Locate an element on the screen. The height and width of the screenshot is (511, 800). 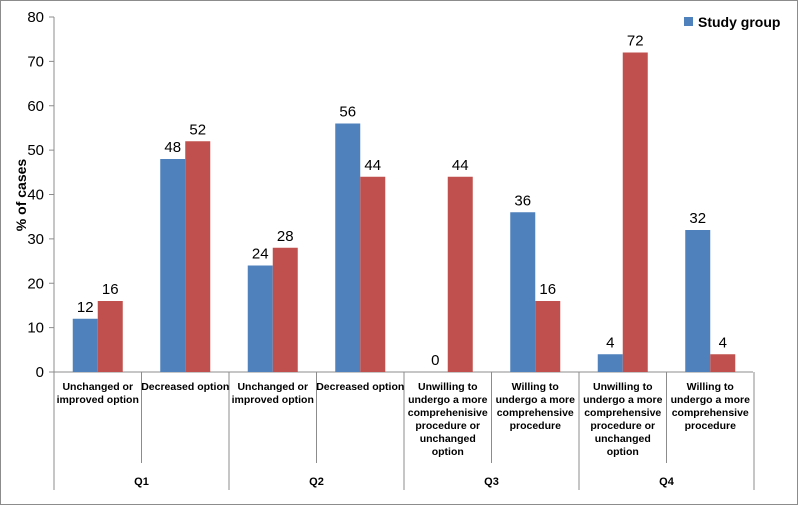
legend-swatch is located at coordinates (688, 21).